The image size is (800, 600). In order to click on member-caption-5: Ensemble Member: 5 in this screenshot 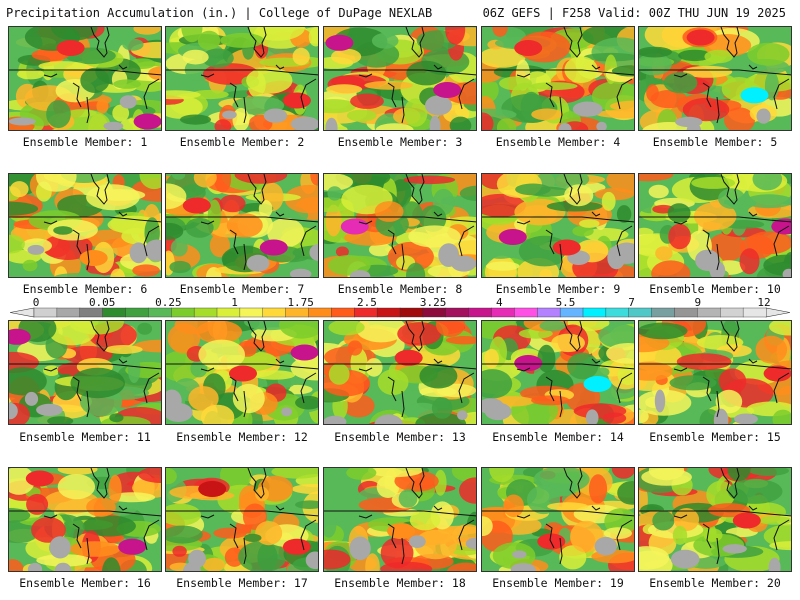, I will do `click(715, 142)`.